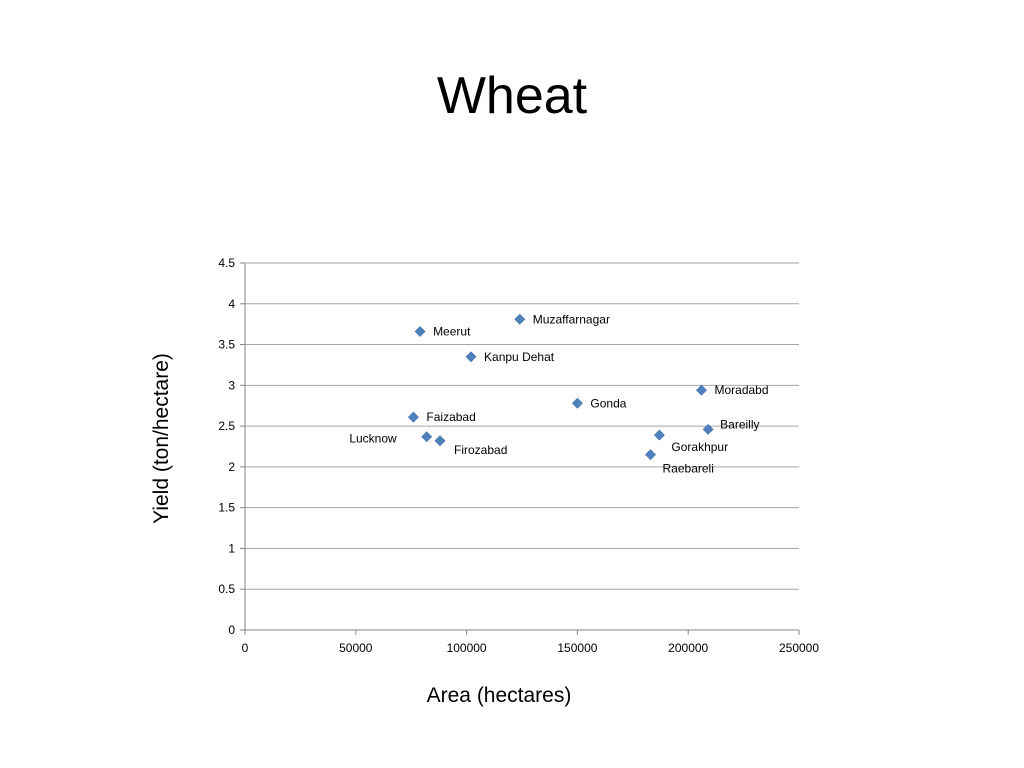 The width and height of the screenshot is (1024, 768). I want to click on data-points, so click(560, 387).